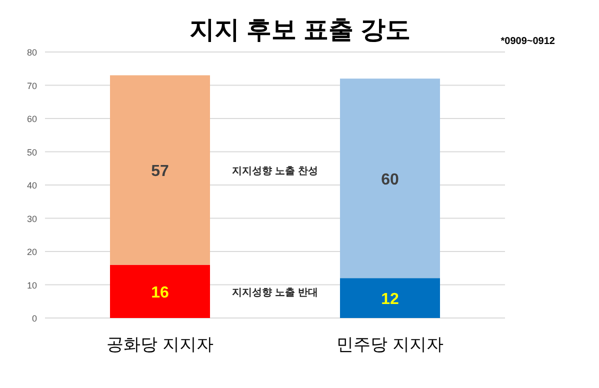  Describe the element at coordinates (160, 171) in the screenshot. I see `data-label: 57` at that location.